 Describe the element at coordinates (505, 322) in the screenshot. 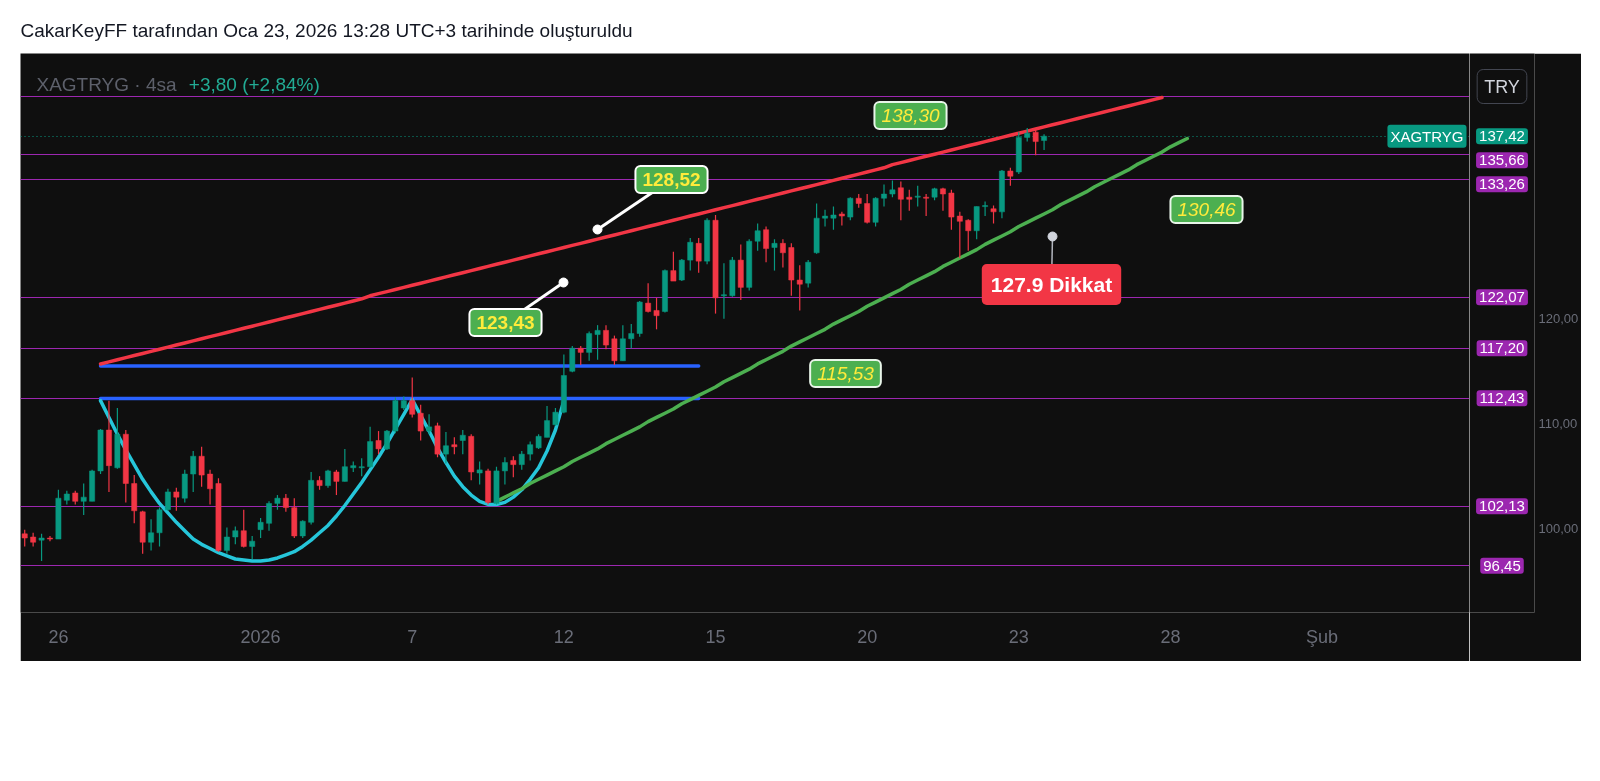

I see `annotation: 123,43` at that location.